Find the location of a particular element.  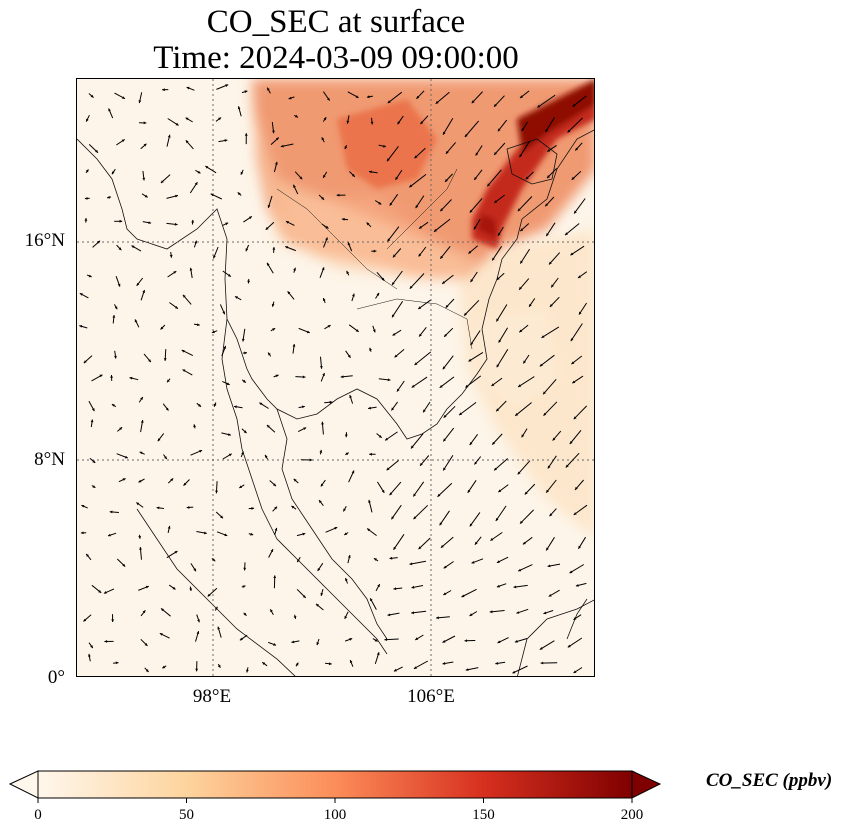

colorbar-tick-50: 50 is located at coordinates (186, 815).